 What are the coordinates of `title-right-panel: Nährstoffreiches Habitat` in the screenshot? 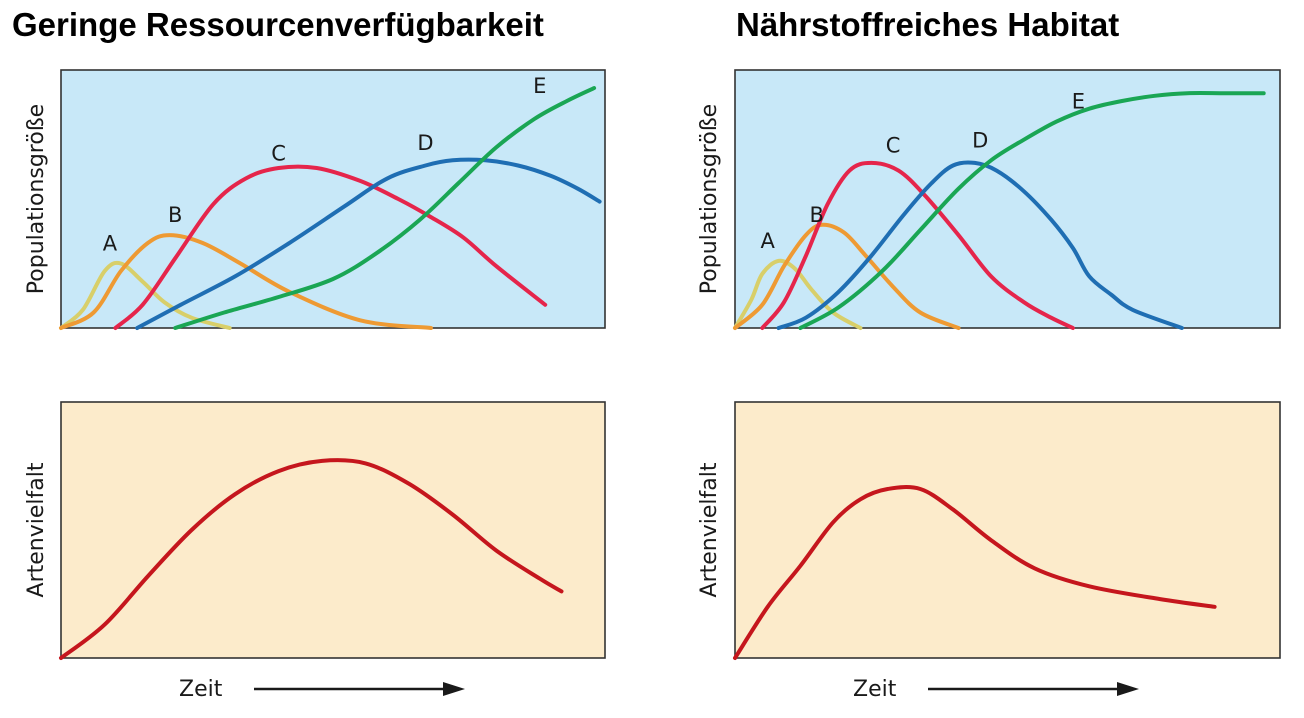 It's located at (928, 24).